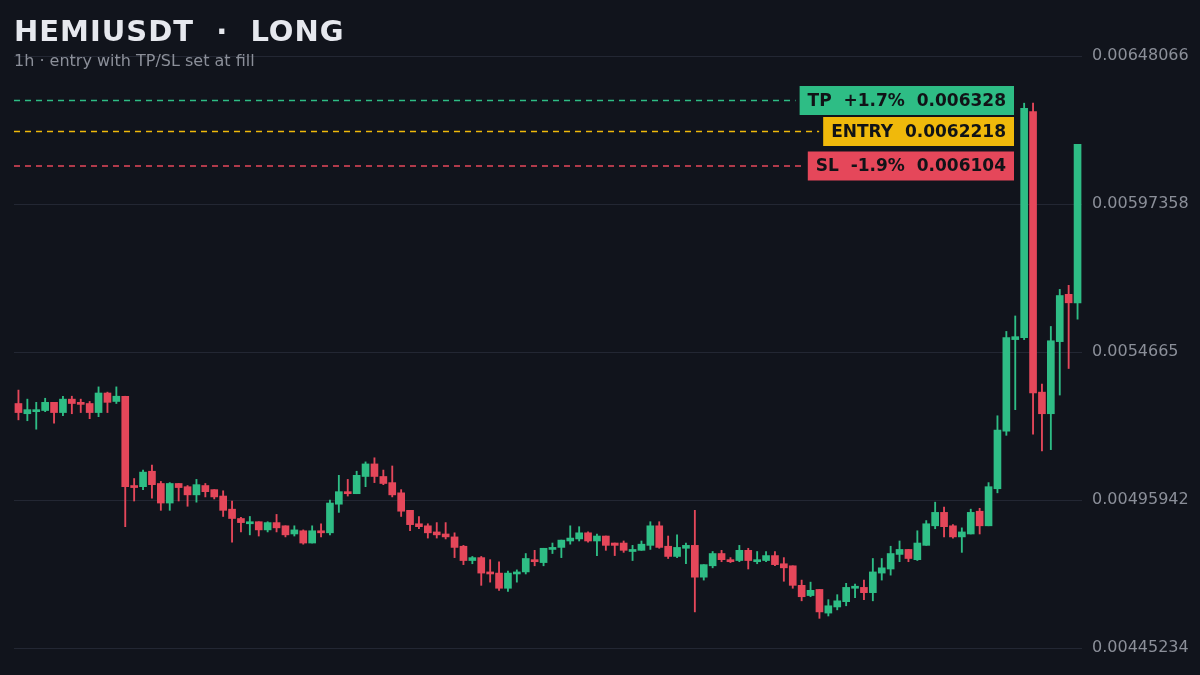  What do you see at coordinates (1135, 351) in the screenshot?
I see `y-tick-label: 0.0054665` at bounding box center [1135, 351].